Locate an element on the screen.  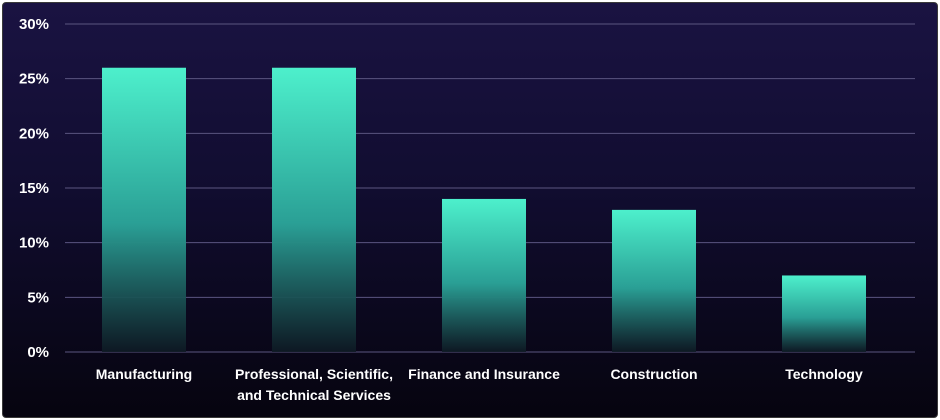
y-axis-ticks: 0% 5% 10% 15% 20% 25% 30% is located at coordinates (34, 188).